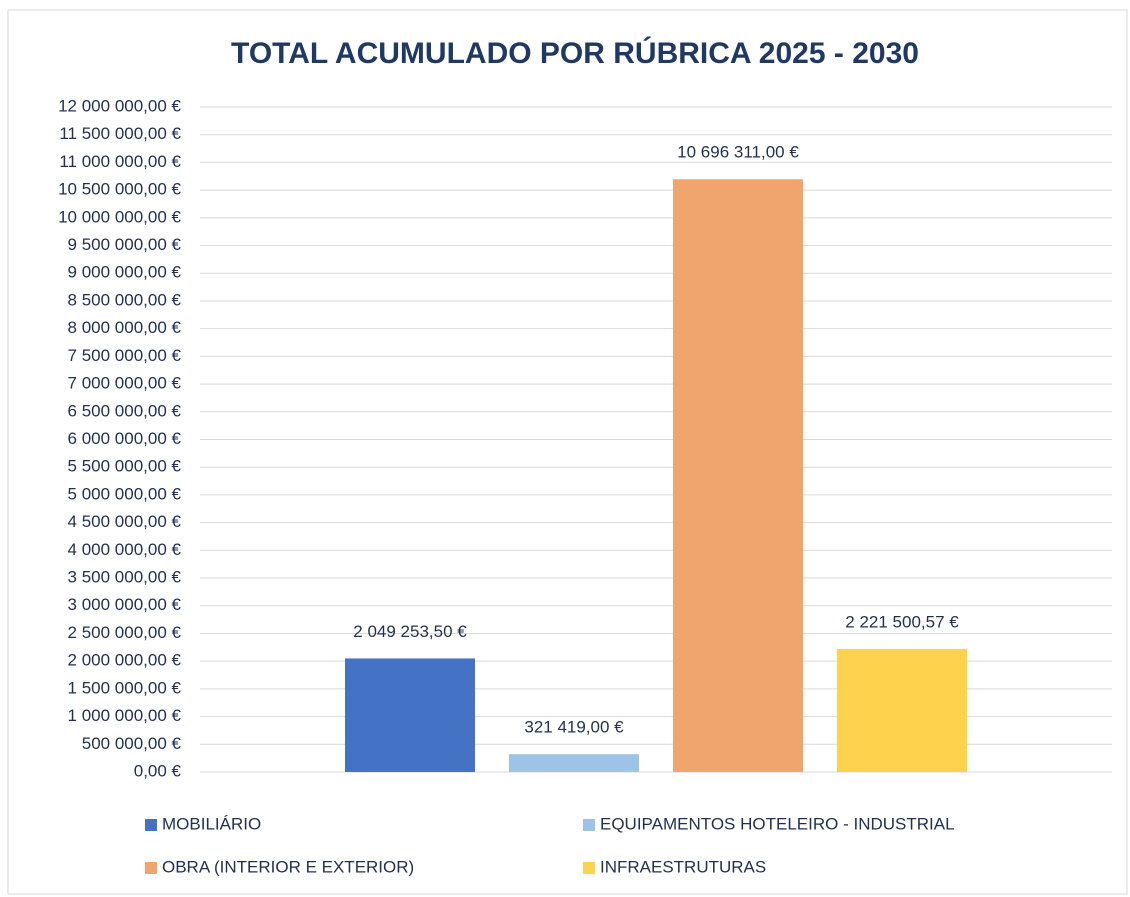 The width and height of the screenshot is (1130, 897). Describe the element at coordinates (125, 549) in the screenshot. I see `y-tick-label: 4 000 000,00 €` at that location.